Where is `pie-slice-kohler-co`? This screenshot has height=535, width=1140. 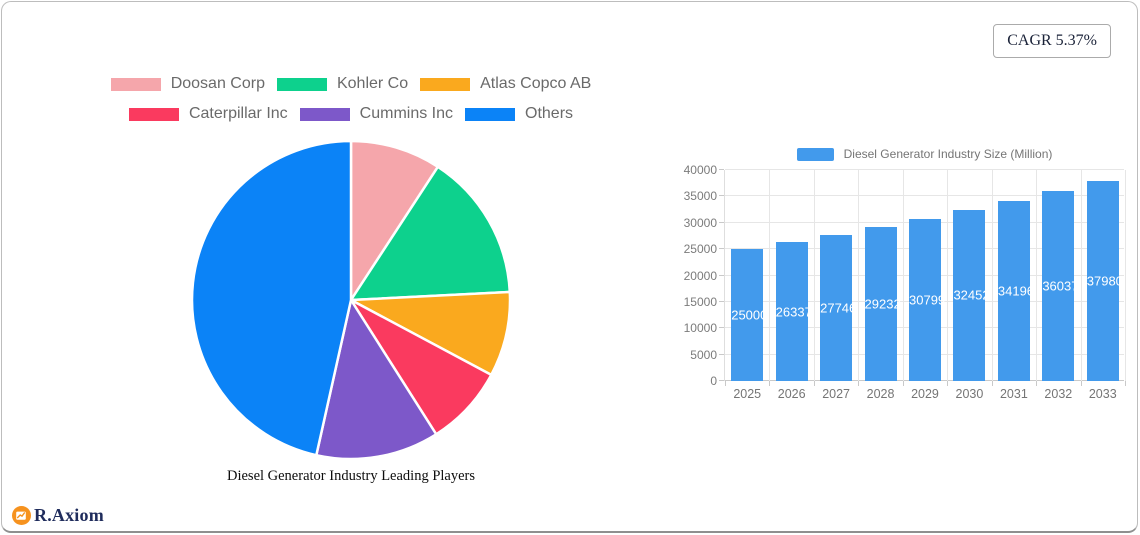
pie-slice-kohler-co is located at coordinates (430, 233).